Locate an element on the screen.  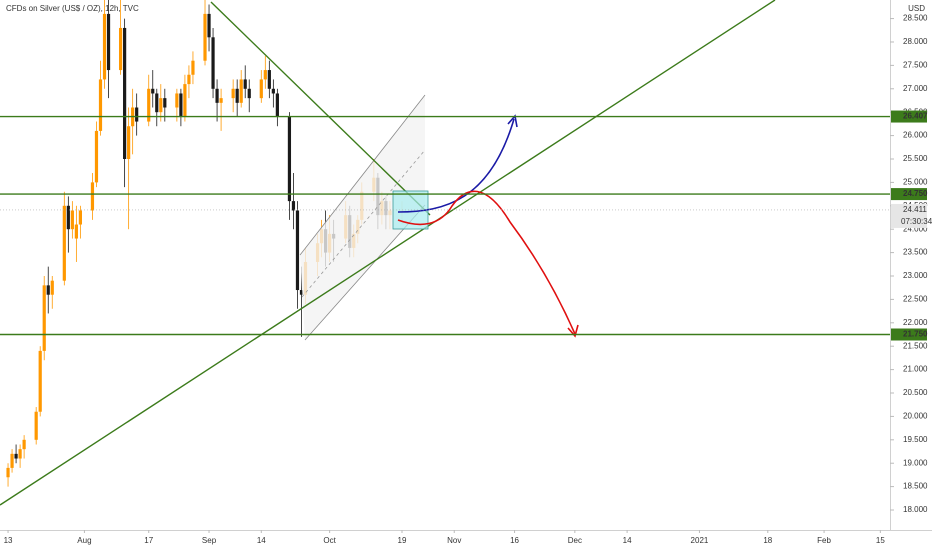
bearish-path is located at coordinates (486, 262).